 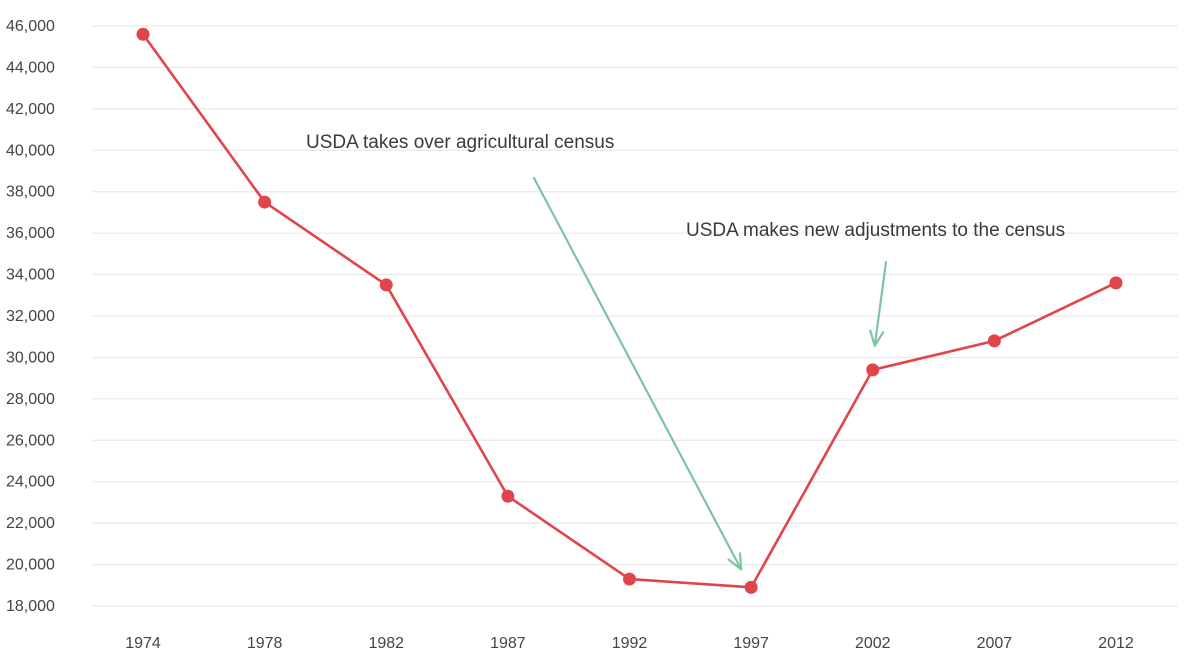 What do you see at coordinates (1116, 643) in the screenshot?
I see `x-tick-label: 2012` at bounding box center [1116, 643].